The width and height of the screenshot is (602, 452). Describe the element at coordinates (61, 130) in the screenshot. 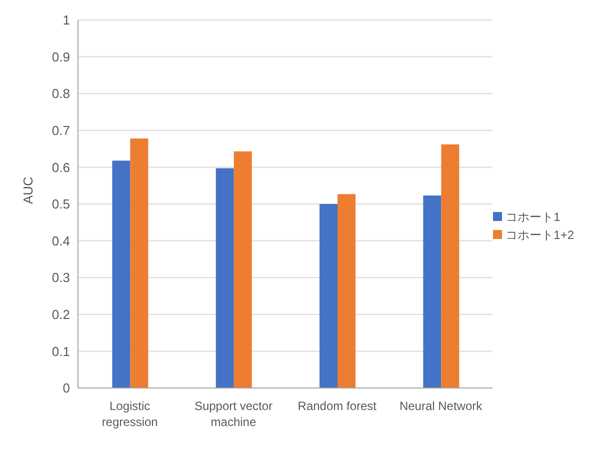

I see `y-tick-label: 0.7` at that location.